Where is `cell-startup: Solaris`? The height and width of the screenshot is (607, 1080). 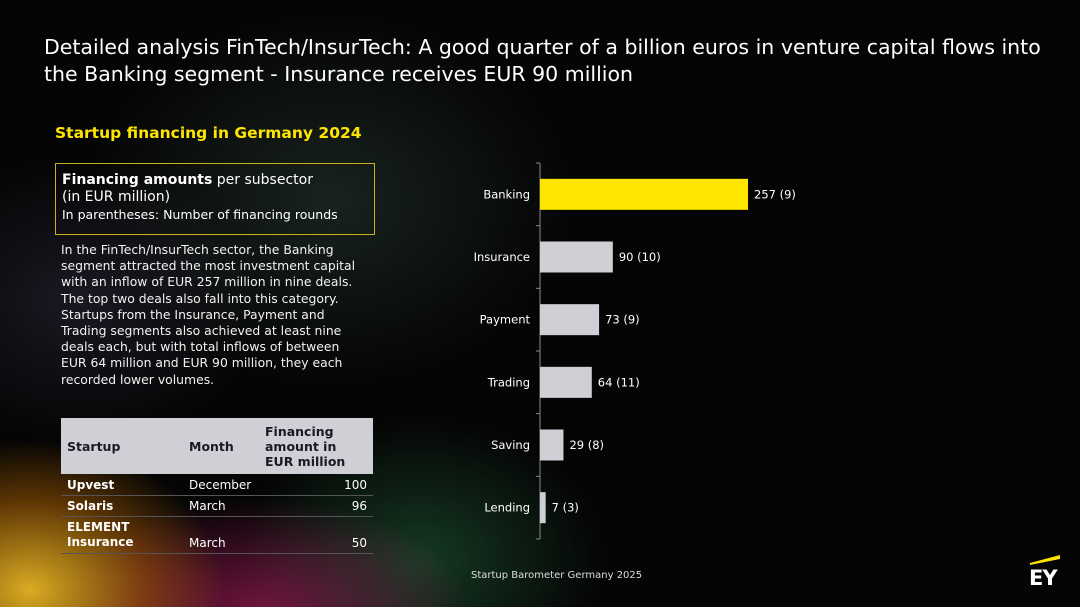
cell-startup: Solaris is located at coordinates (122, 506).